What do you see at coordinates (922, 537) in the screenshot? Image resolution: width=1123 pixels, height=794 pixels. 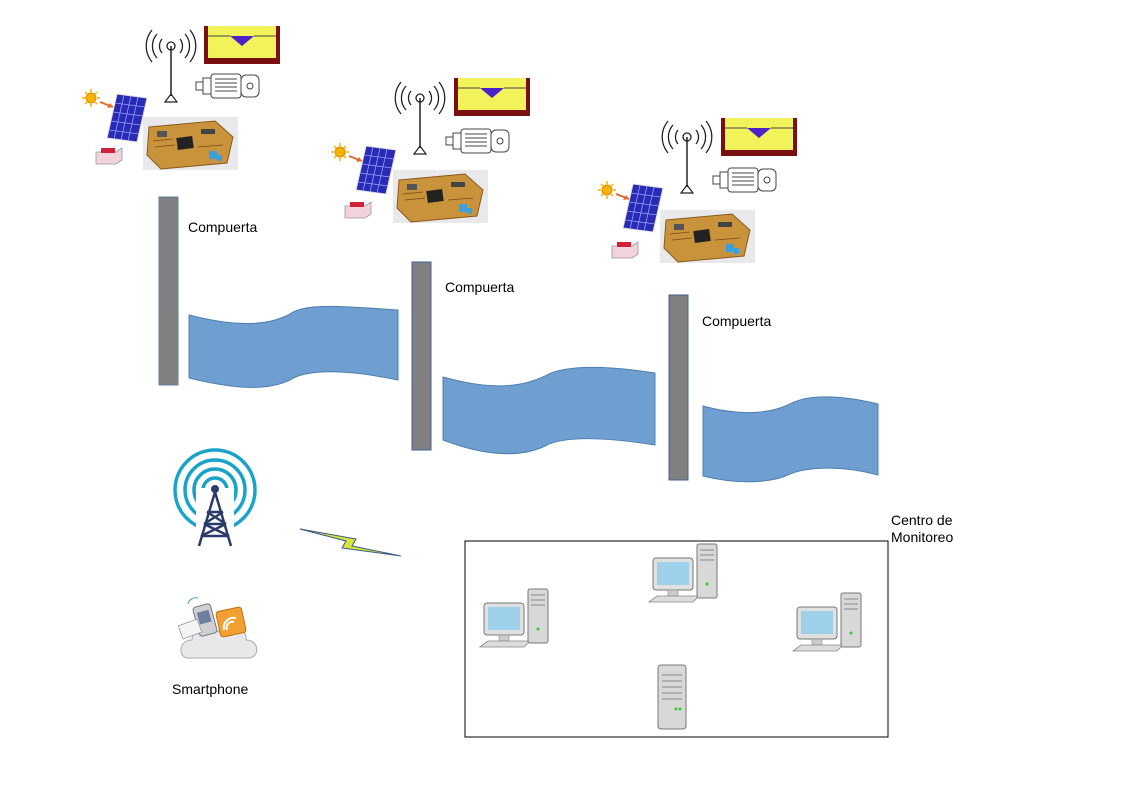 I see `monitoring-center-label-line2: Monitoreo` at bounding box center [922, 537].